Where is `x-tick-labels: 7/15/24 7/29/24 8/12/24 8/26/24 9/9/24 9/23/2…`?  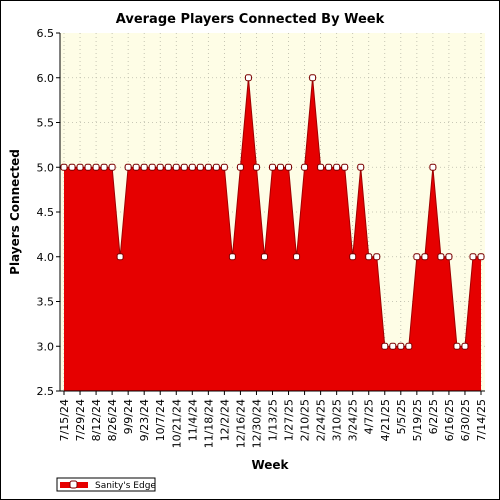 x-tick-labels: 7/15/24 7/29/24 8/12/24 8/26/24 9/9/24 9/23/2… is located at coordinates (273, 419).